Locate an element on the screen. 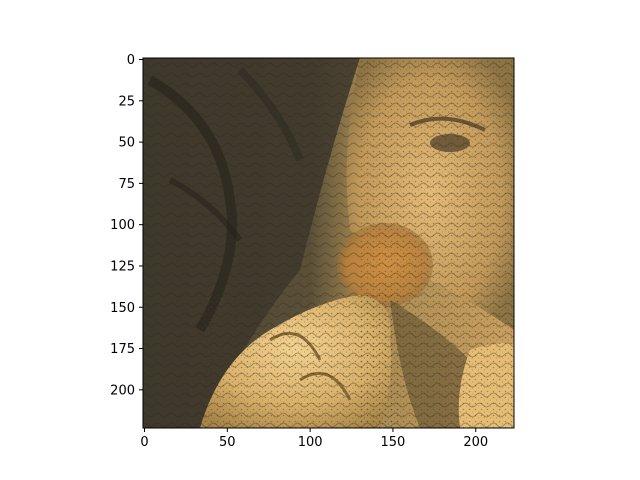  y-tick-label: 150 is located at coordinates (122, 308).